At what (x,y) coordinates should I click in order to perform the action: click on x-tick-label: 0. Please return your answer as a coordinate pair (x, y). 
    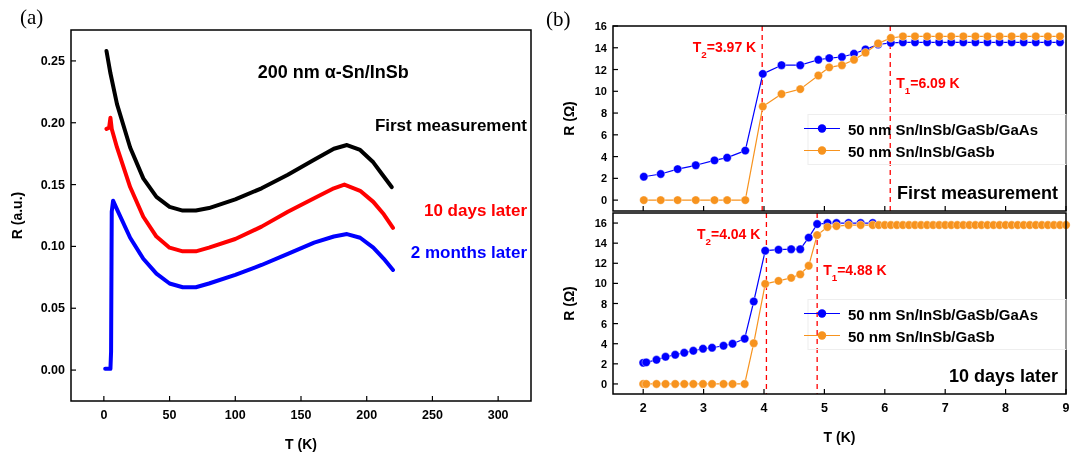
    Looking at the image, I should click on (104, 415).